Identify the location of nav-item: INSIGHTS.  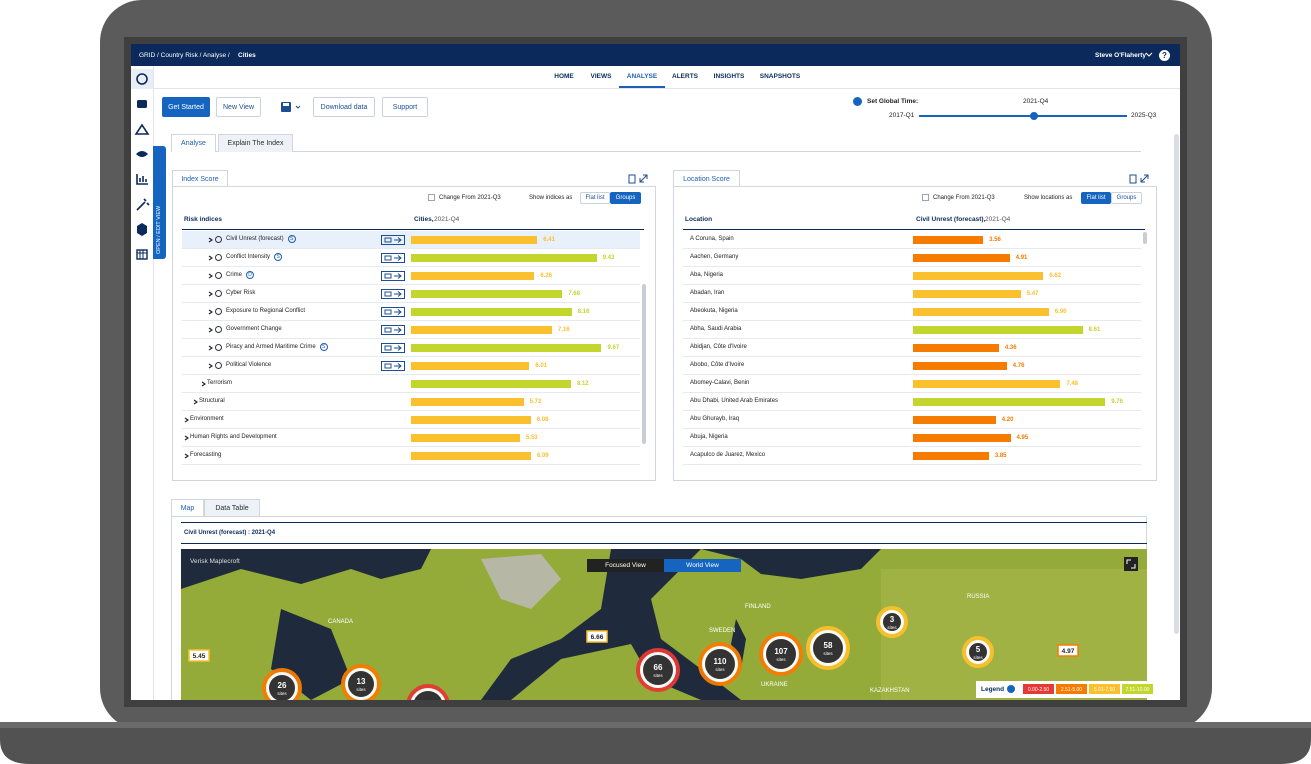
(729, 76).